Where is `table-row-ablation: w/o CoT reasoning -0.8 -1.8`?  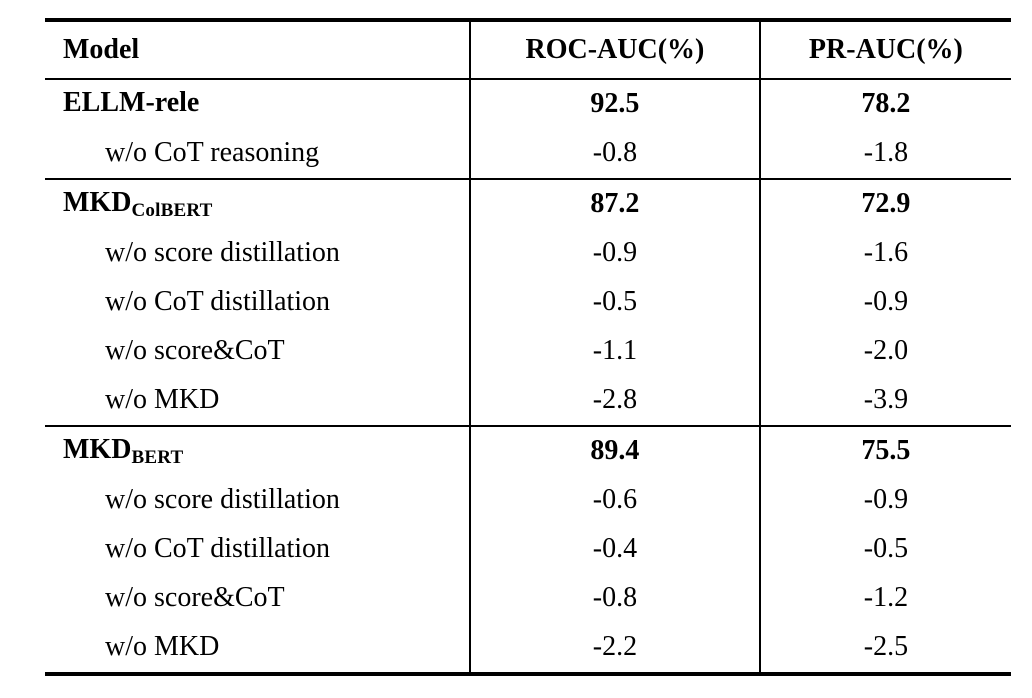
table-row-ablation: w/o CoT reasoning -0.8 -1.8 is located at coordinates (528, 154).